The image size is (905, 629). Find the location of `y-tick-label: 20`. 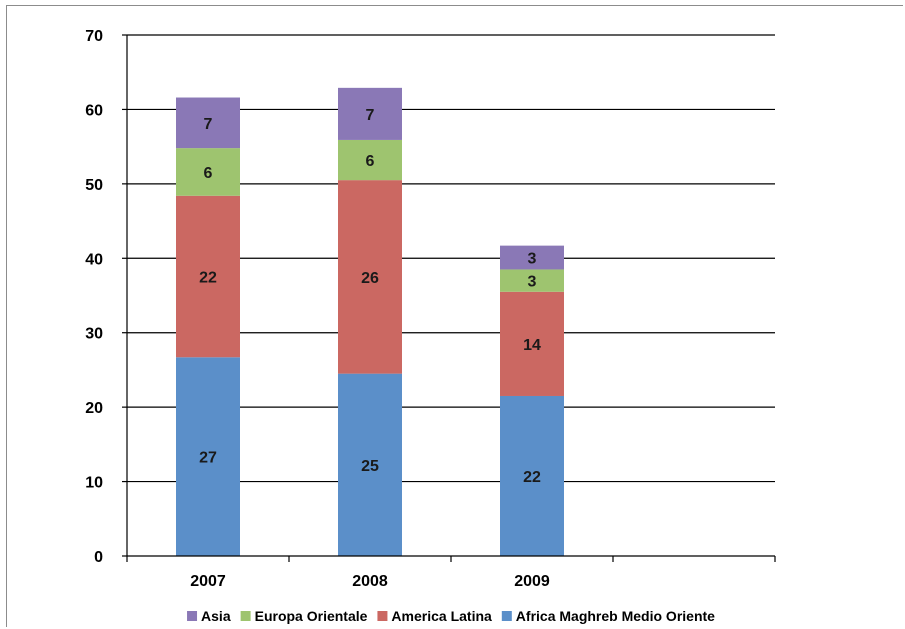

y-tick-label: 20 is located at coordinates (94, 408).